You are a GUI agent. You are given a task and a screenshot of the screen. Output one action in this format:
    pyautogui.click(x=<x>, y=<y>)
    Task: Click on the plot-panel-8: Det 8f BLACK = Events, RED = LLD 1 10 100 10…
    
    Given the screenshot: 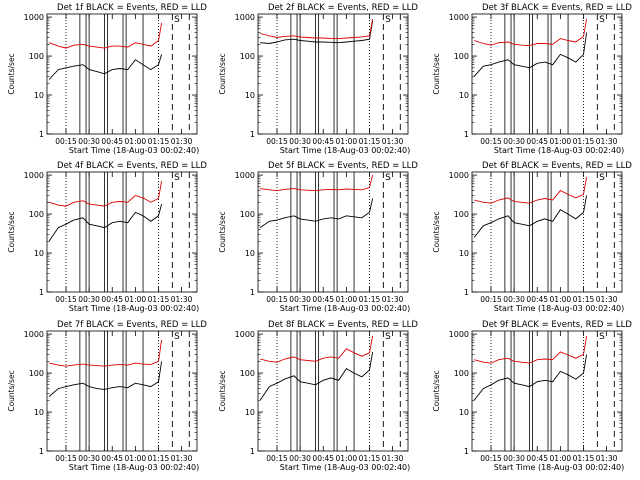 What is the action you would take?
    pyautogui.click(x=318, y=396)
    